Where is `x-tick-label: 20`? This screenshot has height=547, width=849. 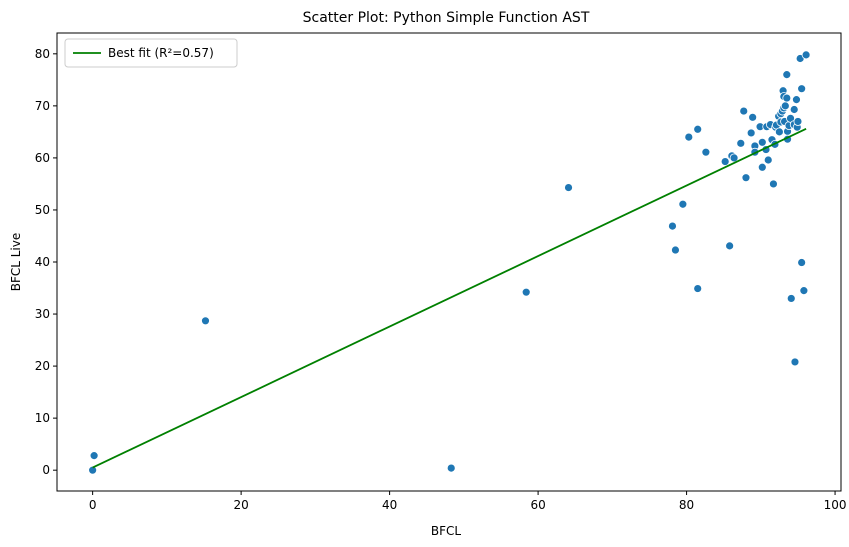 x-tick-label: 20 is located at coordinates (240, 505).